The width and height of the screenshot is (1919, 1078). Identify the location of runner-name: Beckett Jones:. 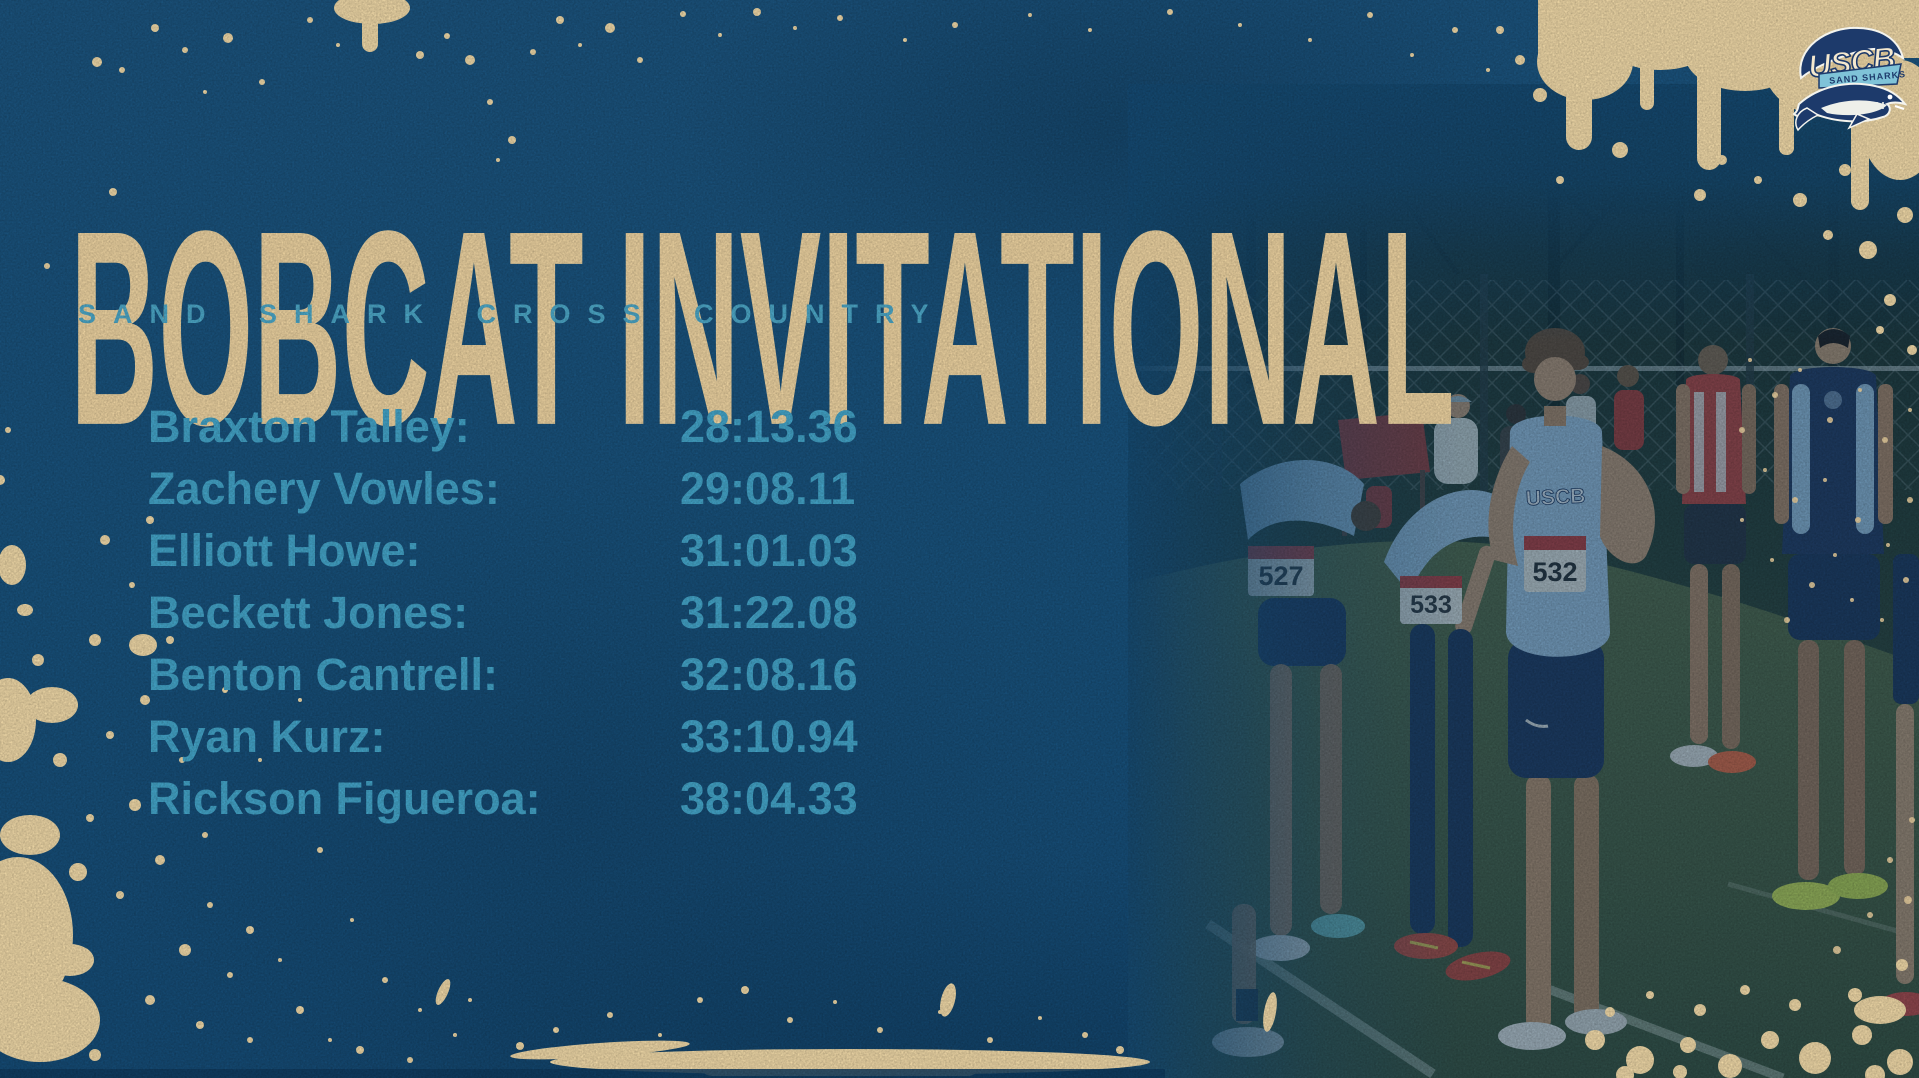
(308, 612).